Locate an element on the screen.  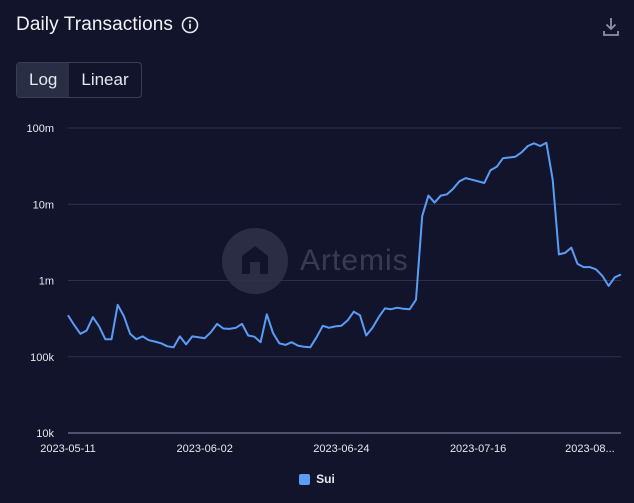
x-tick-label: 2023-05-11 is located at coordinates (67, 449).